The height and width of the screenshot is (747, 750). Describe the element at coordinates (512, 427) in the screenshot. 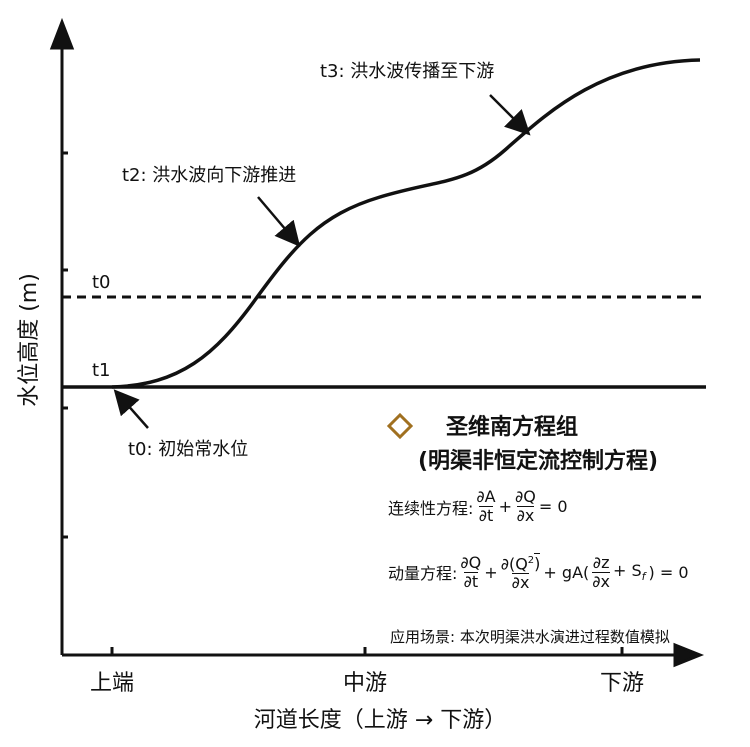

I see `box-title: 圣维南方程组` at that location.